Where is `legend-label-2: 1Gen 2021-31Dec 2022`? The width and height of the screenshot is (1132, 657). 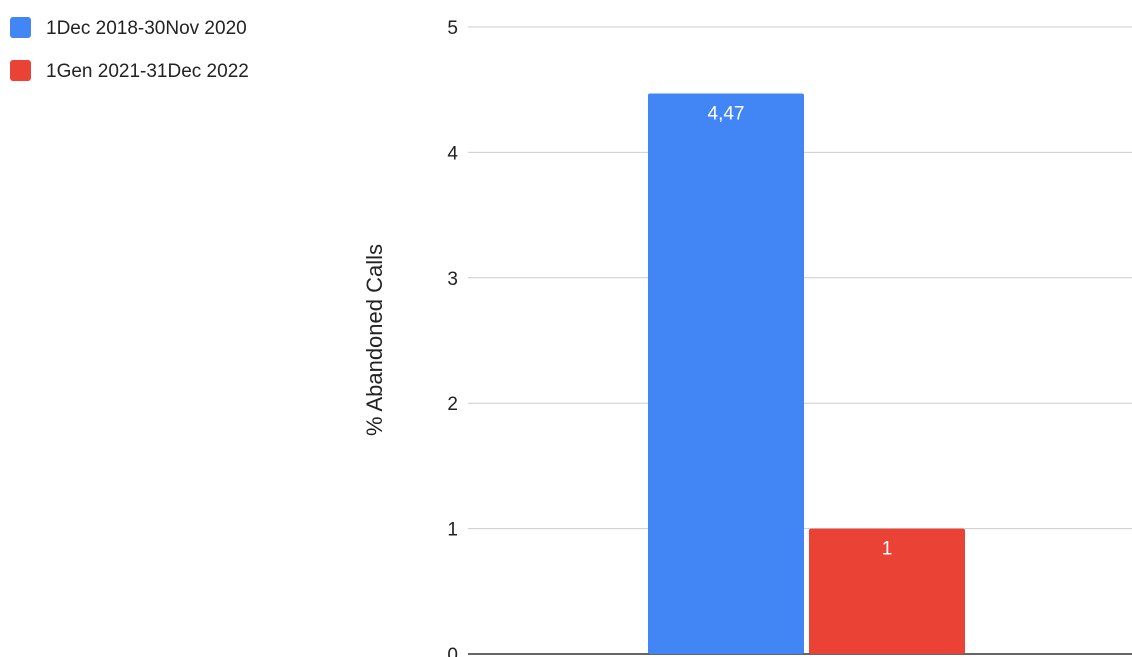 legend-label-2: 1Gen 2021-31Dec 2022 is located at coordinates (147, 71).